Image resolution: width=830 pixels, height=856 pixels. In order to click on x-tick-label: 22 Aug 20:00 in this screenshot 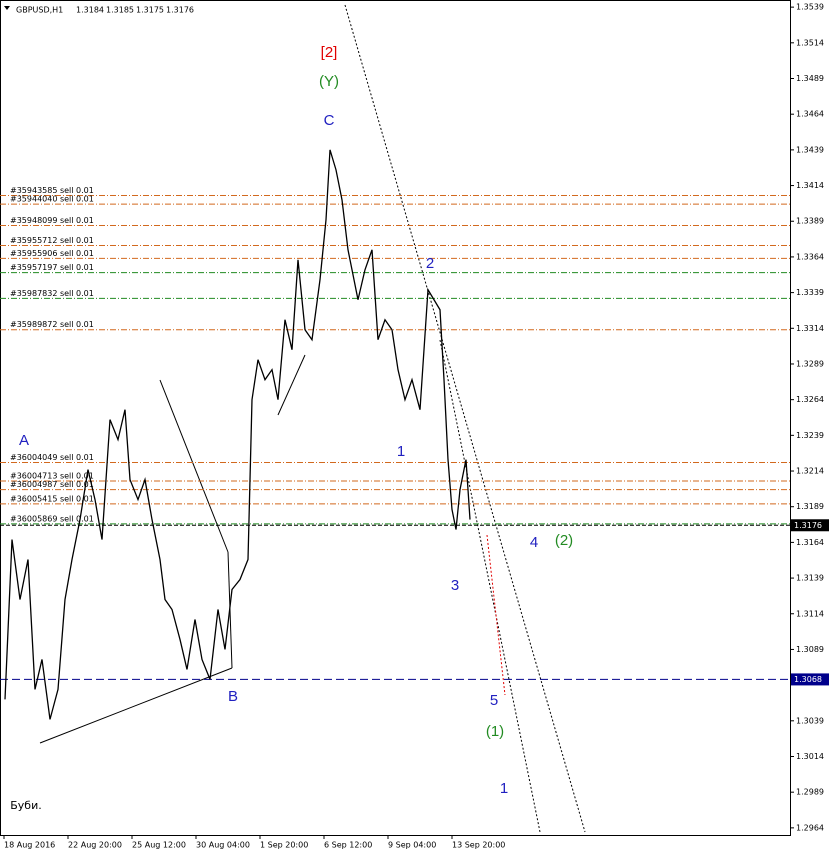, I will do `click(95, 845)`.